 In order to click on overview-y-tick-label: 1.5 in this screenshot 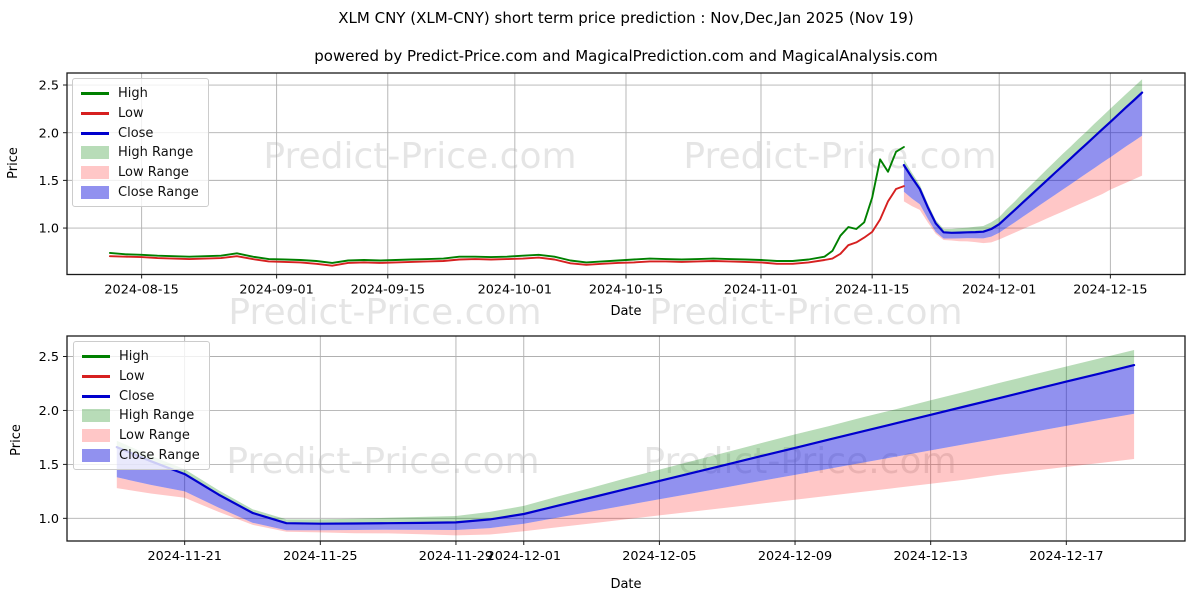, I will do `click(49, 181)`.